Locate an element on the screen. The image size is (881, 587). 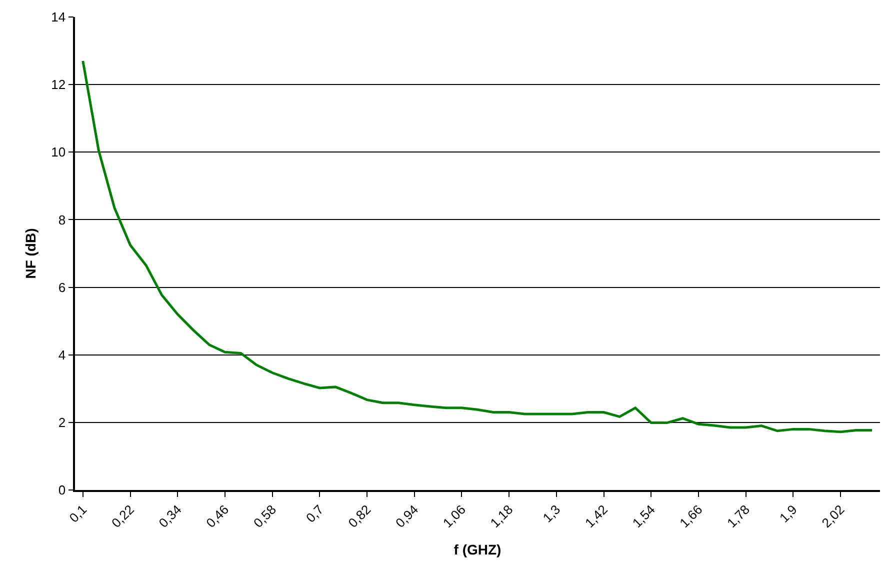
x-tick-label: 0,58 is located at coordinates (265, 516).